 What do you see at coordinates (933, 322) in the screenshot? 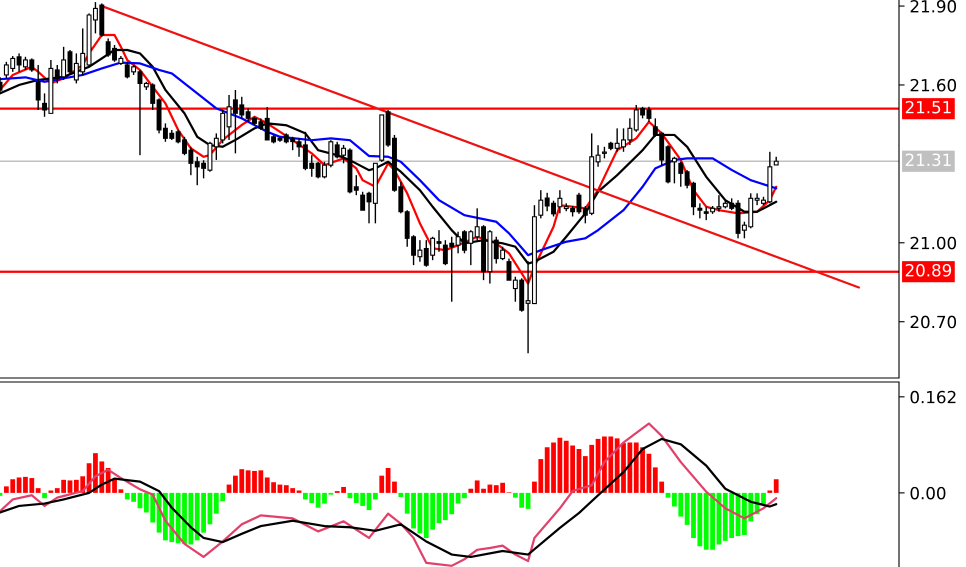
I see `y-tick-label: 20.70` at bounding box center [933, 322].